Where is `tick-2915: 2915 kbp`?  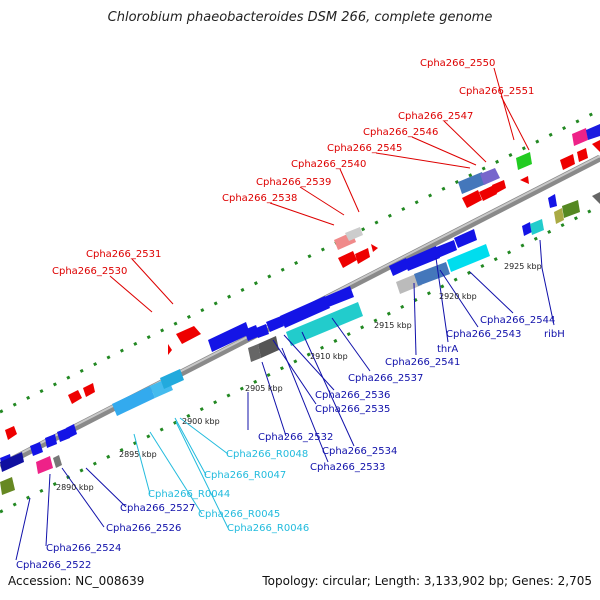
tick-2915: 2915 kbp is located at coordinates (393, 325).